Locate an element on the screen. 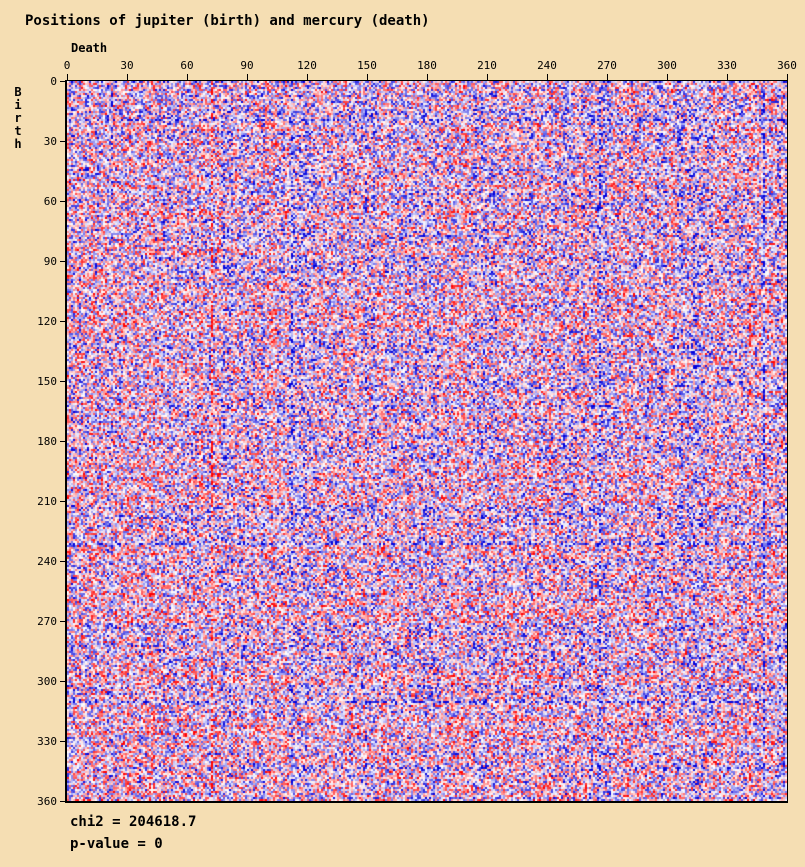  x-tick-label: 30 is located at coordinates (127, 65).